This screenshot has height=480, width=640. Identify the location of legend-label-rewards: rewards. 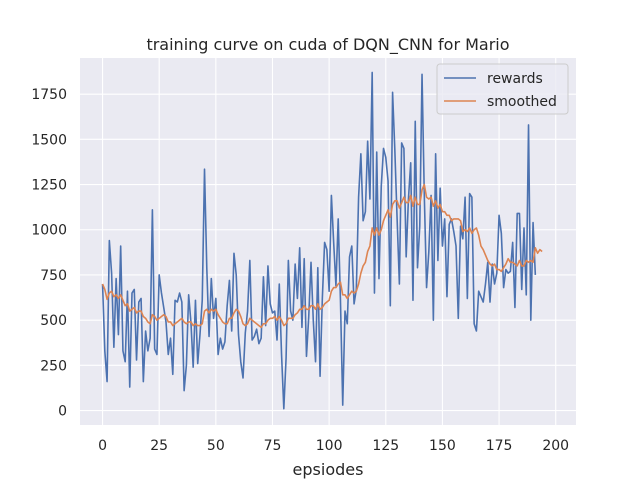
(515, 79).